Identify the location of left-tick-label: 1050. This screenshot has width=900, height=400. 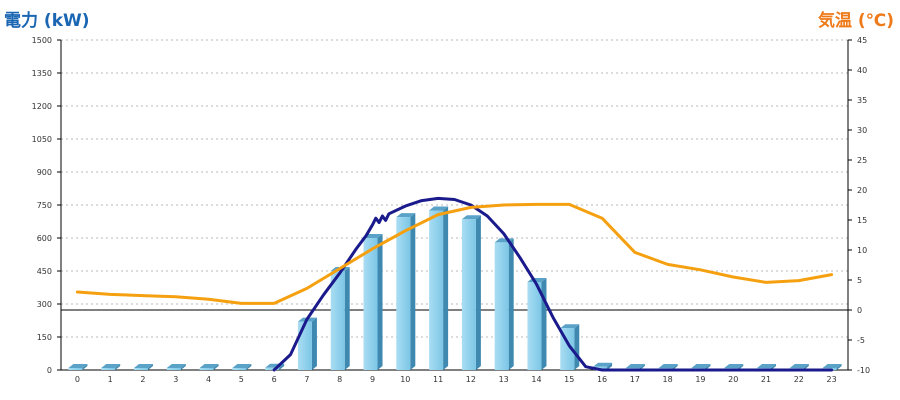
(42, 139).